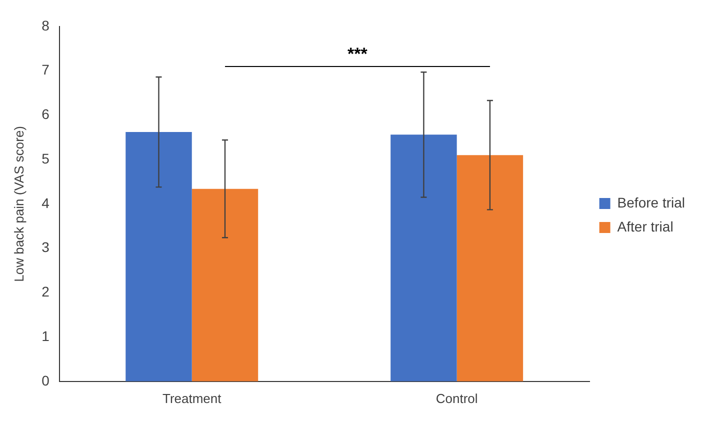  I want to click on y-axis-title: Low back pain (VAS score), so click(18, 204).